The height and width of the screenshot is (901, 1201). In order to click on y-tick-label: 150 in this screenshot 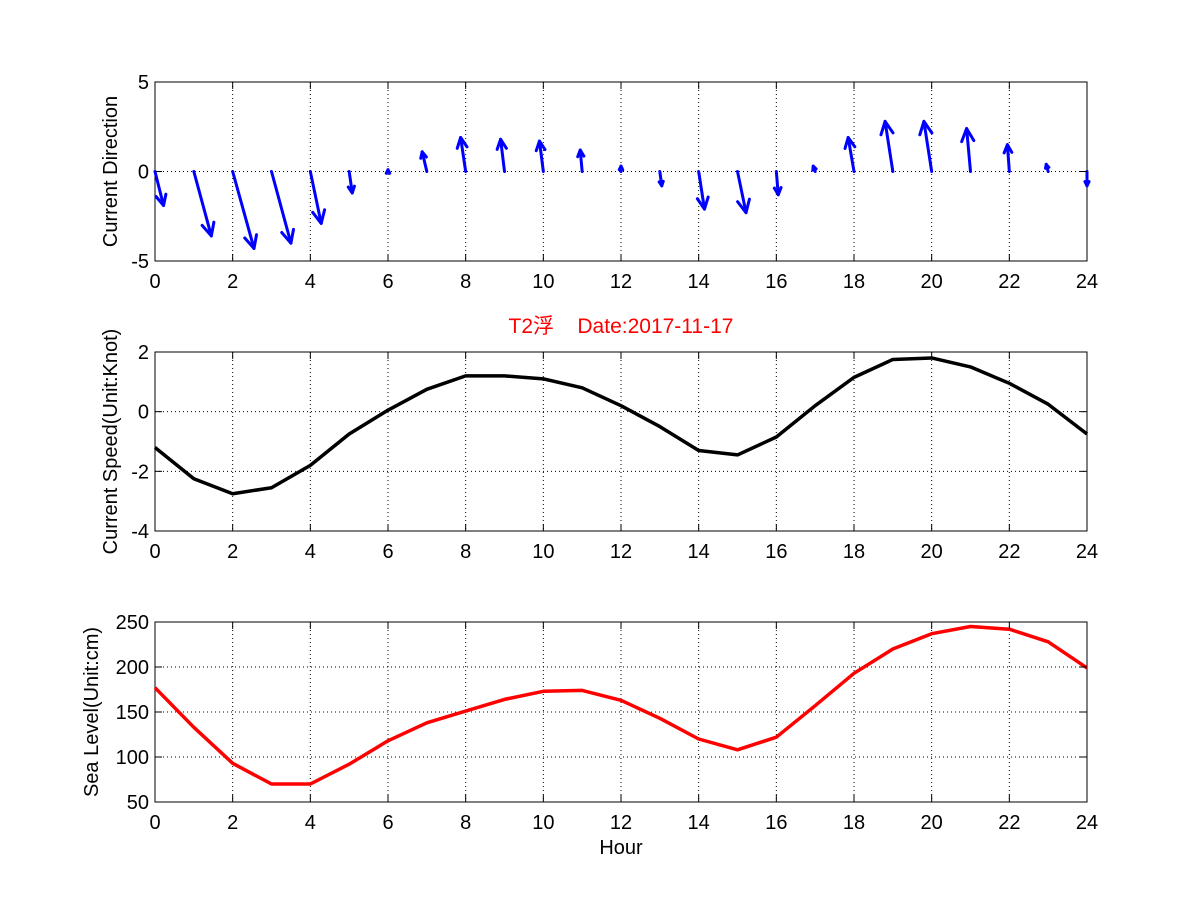, I will do `click(132, 713)`.